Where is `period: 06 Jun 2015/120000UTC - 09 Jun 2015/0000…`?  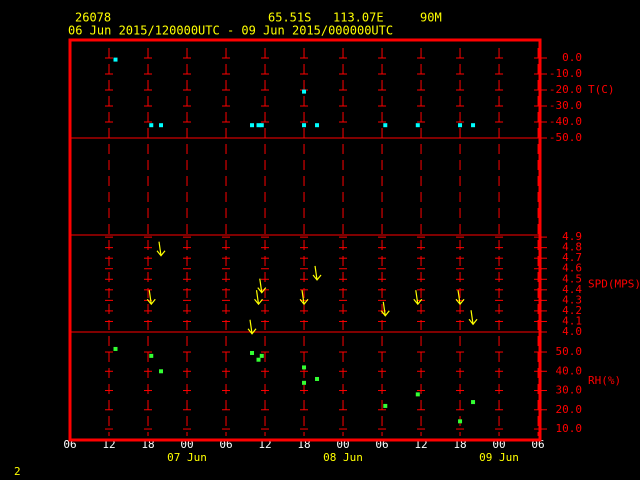
period: 06 Jun 2015/120000UTC - 09 Jun 2015/0000… is located at coordinates (230, 31).